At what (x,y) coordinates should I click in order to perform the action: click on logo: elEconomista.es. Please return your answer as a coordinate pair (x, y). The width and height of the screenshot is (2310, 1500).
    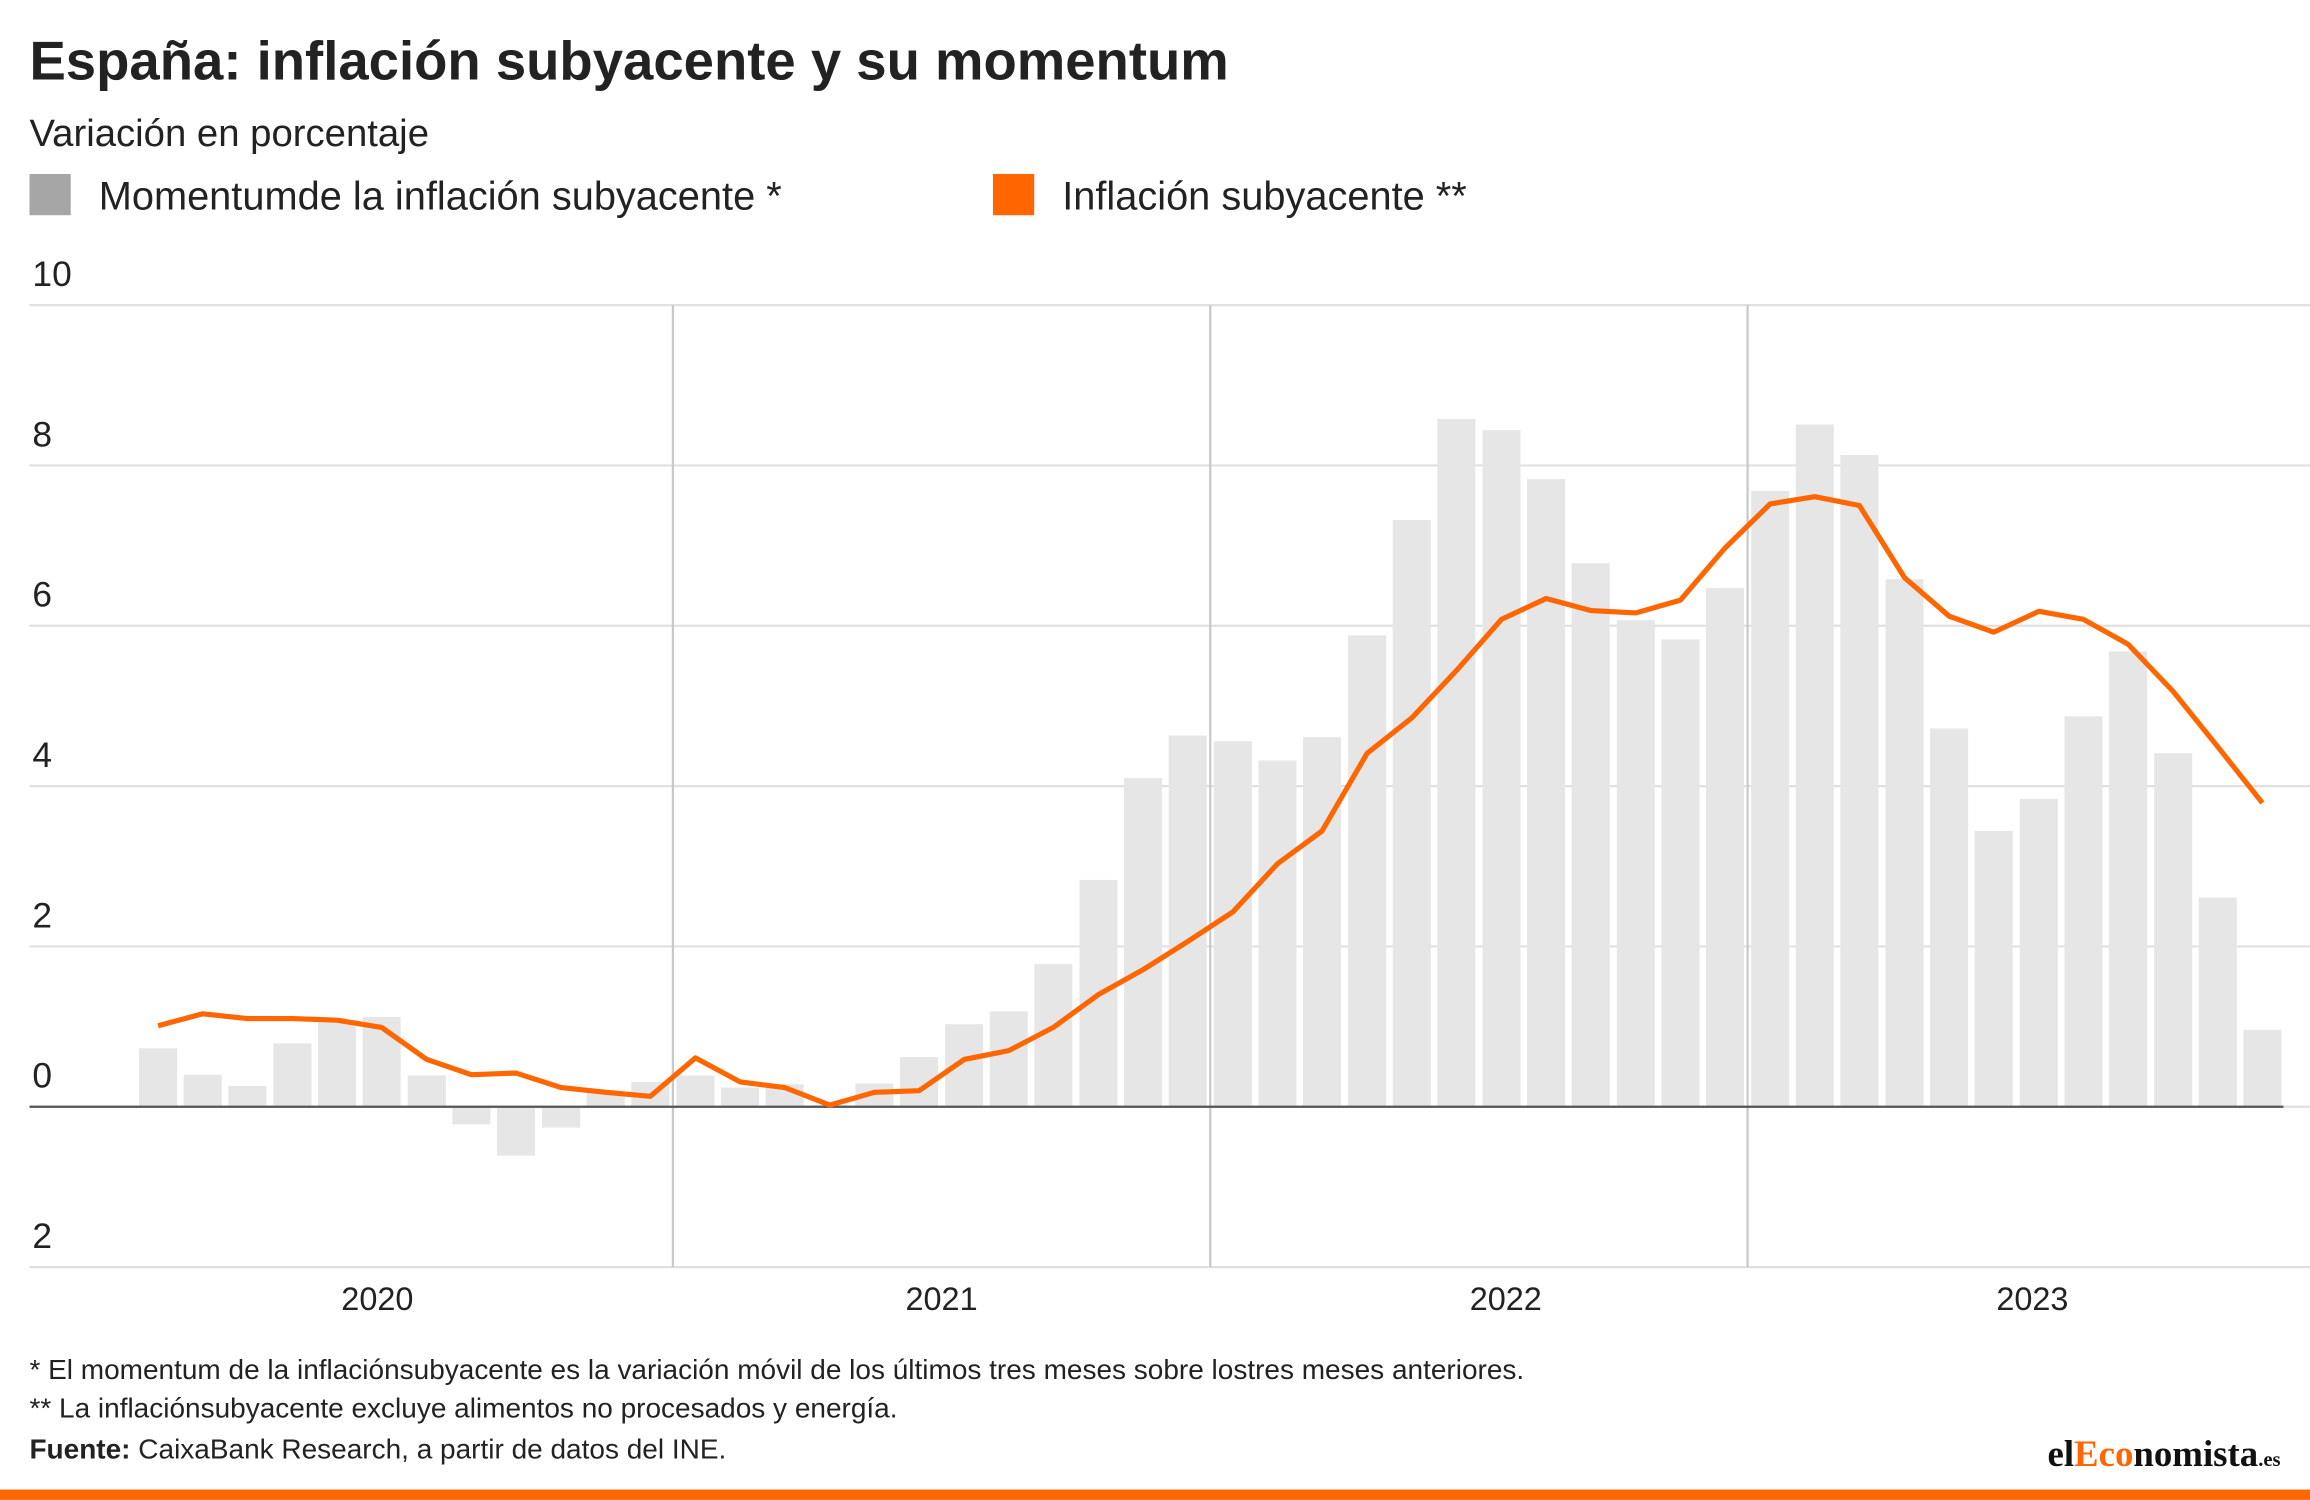
    Looking at the image, I should click on (2163, 1453).